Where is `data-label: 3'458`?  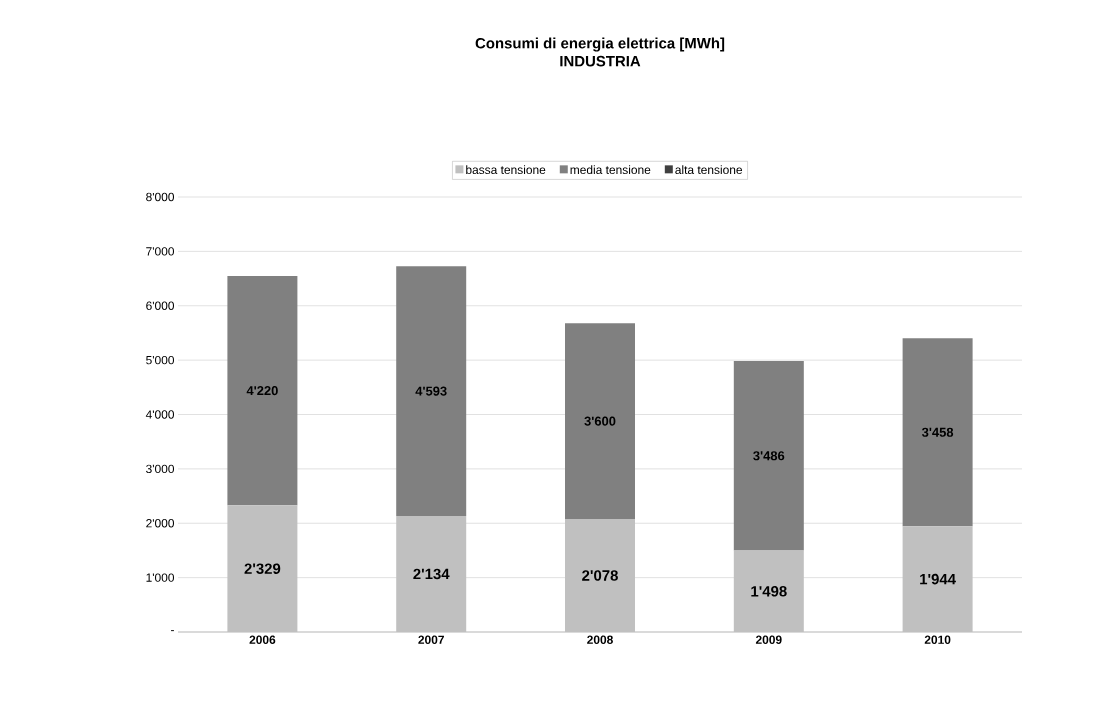
data-label: 3'458 is located at coordinates (937, 432).